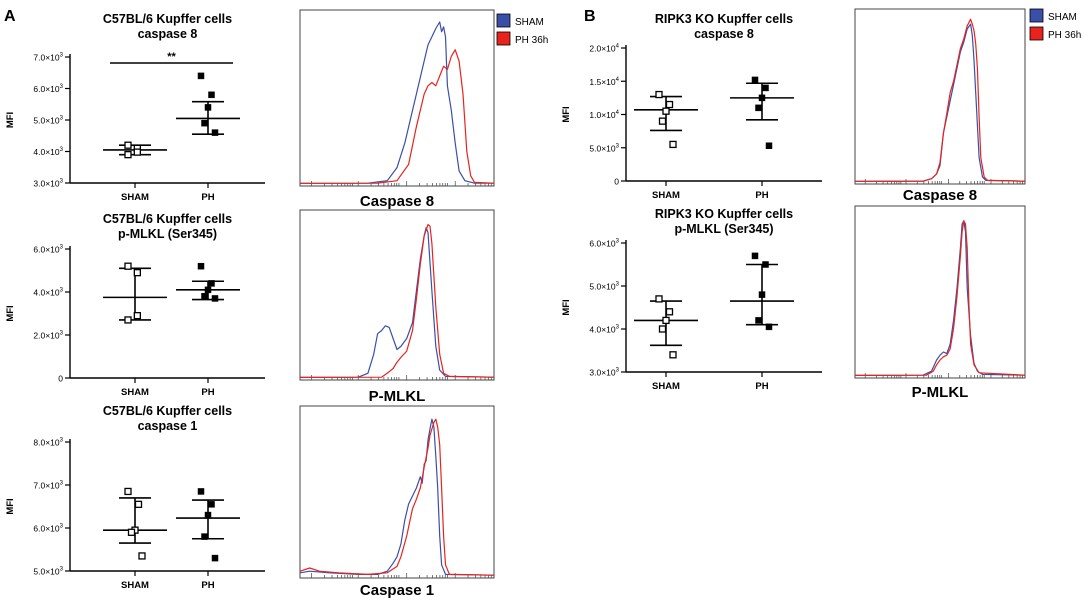  What do you see at coordinates (761, 195) in the screenshot?
I see `x-tick-label: PH` at bounding box center [761, 195].